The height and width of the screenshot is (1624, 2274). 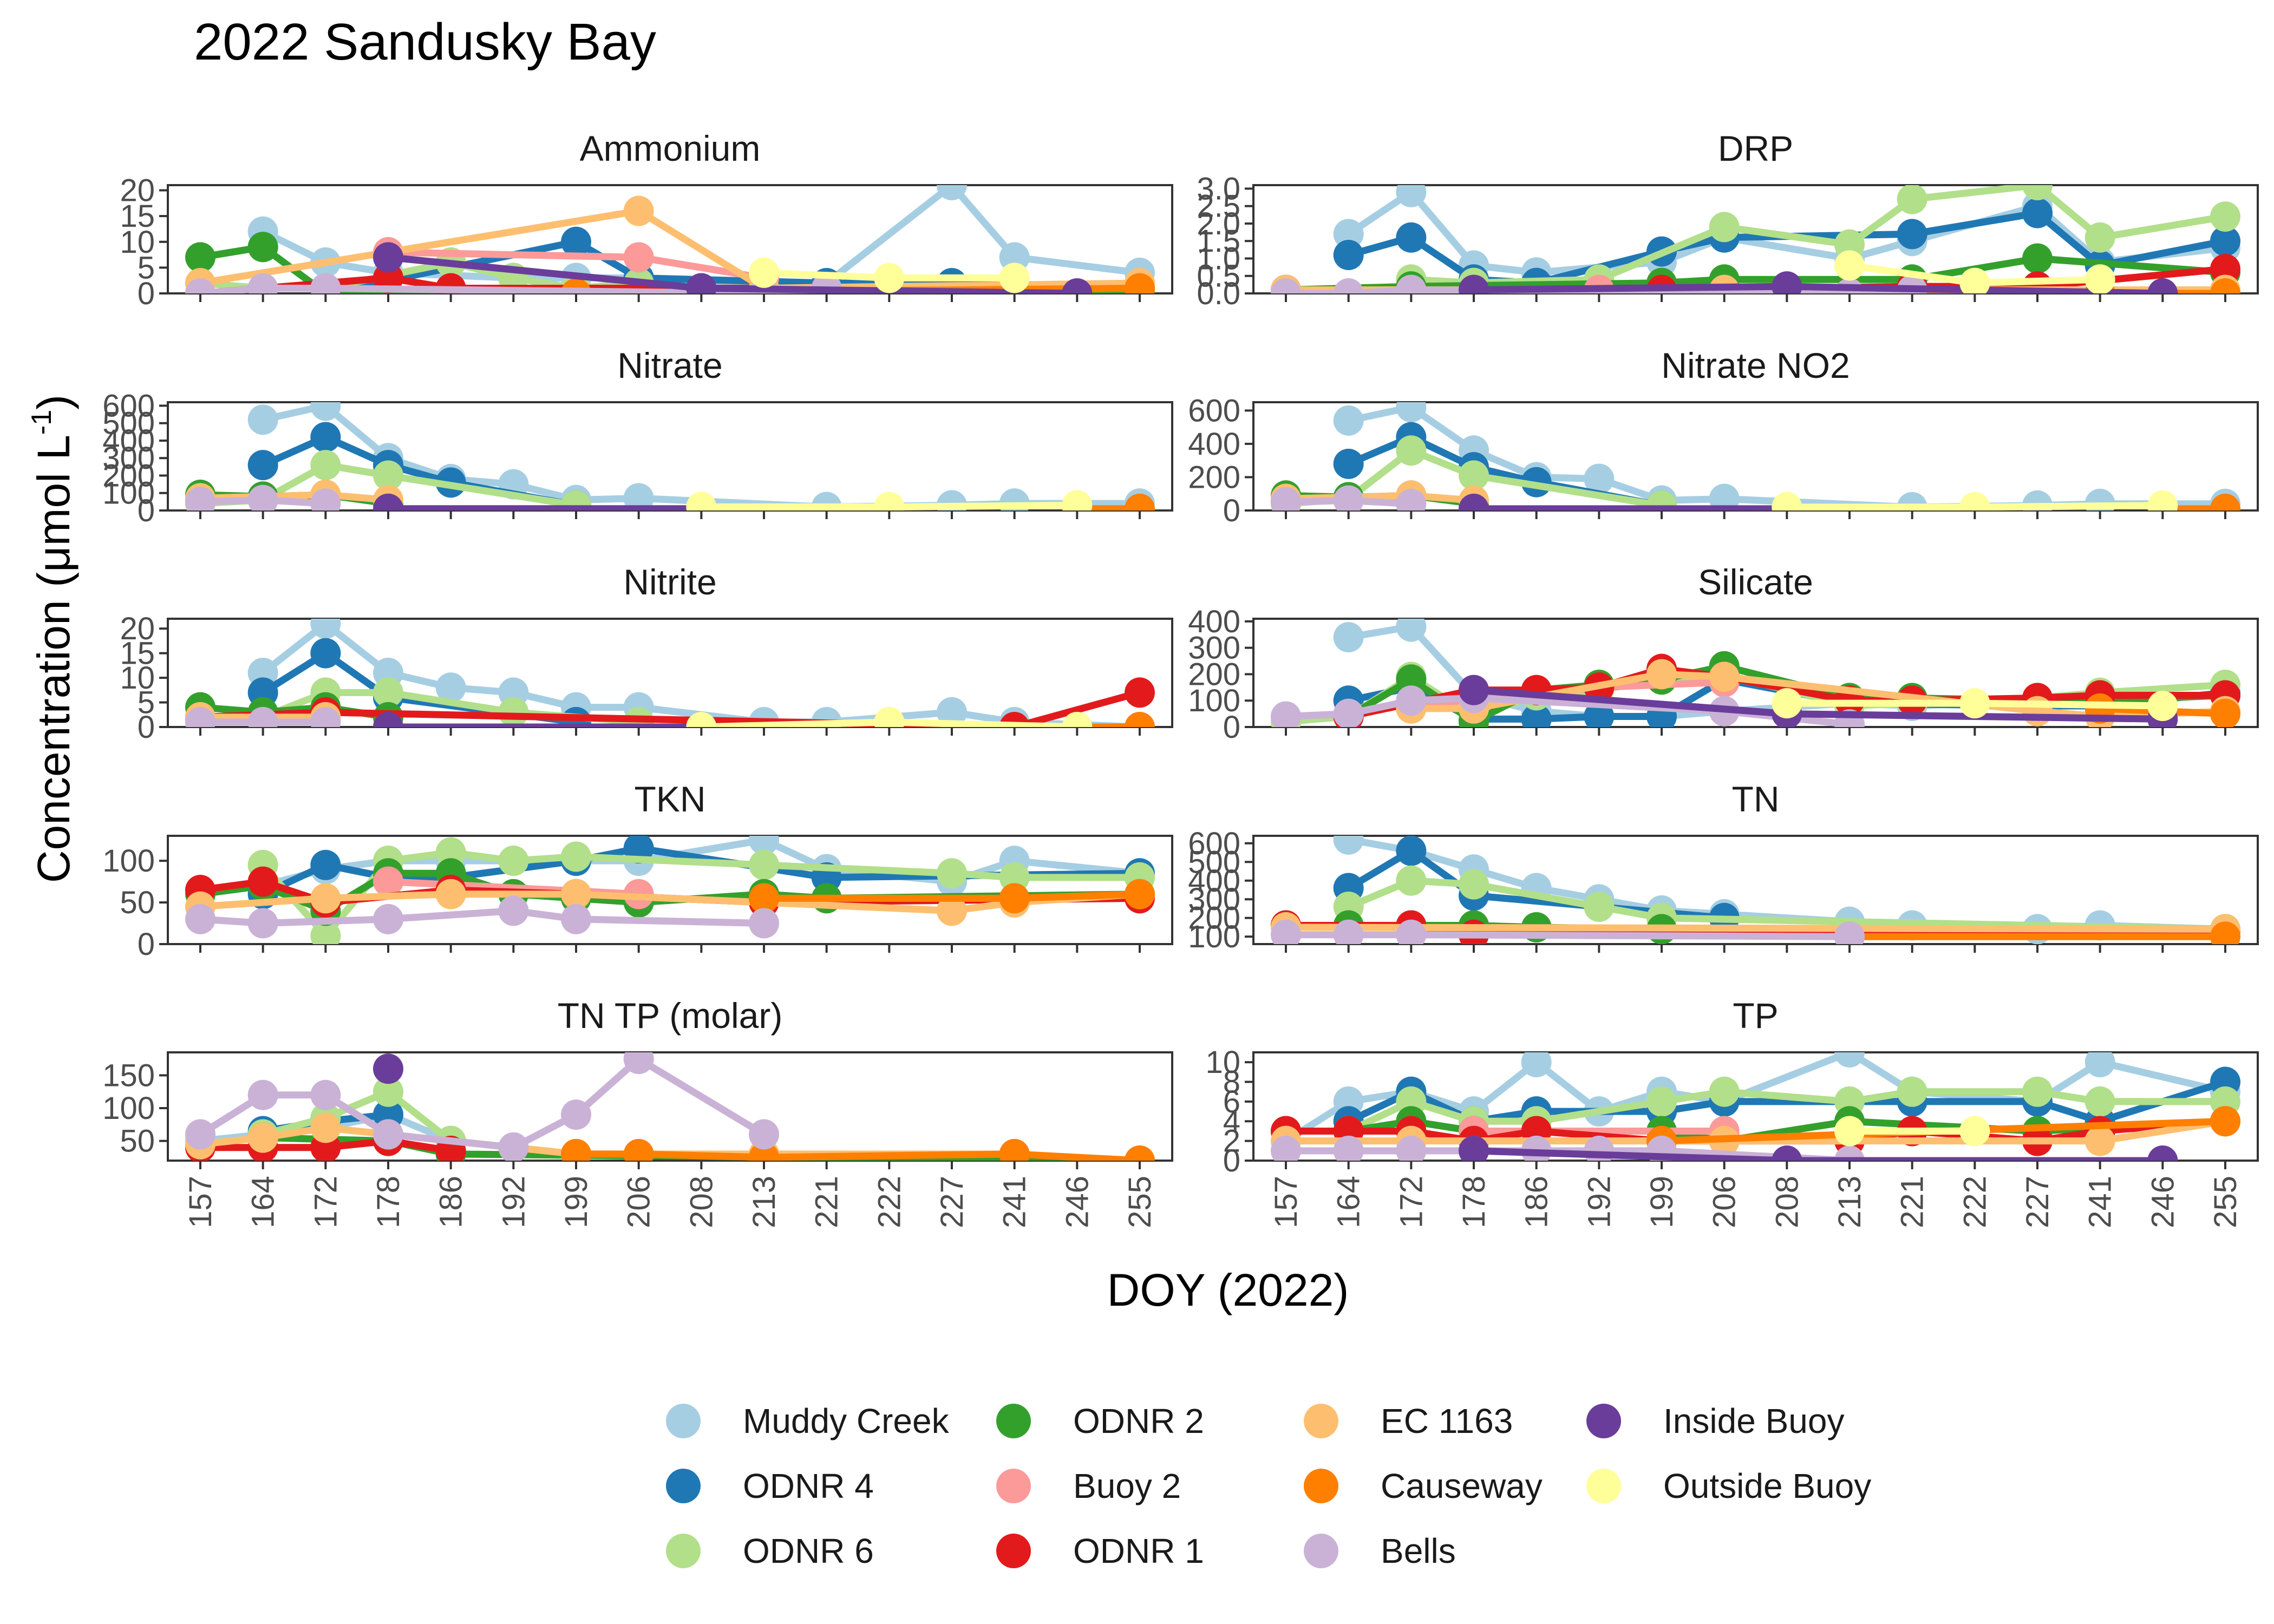 What do you see at coordinates (1754, 1421) in the screenshot?
I see `legend-label-inside-buoy: Inside Buoy` at bounding box center [1754, 1421].